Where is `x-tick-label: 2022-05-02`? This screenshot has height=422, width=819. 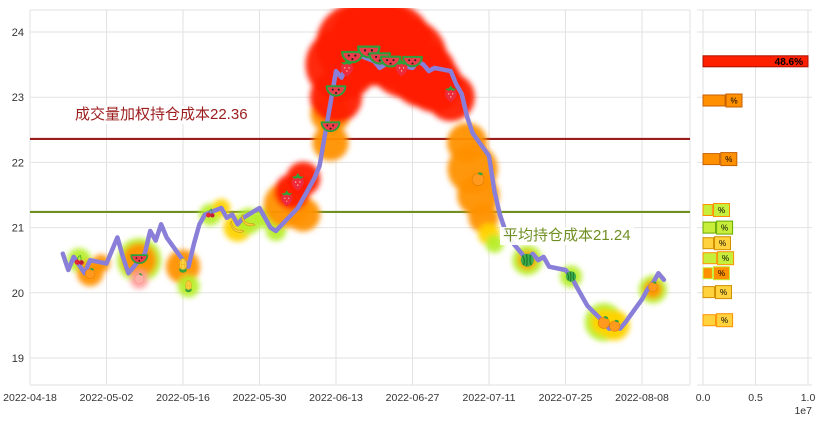 x-tick-label: 2022-05-02 is located at coordinates (107, 398).